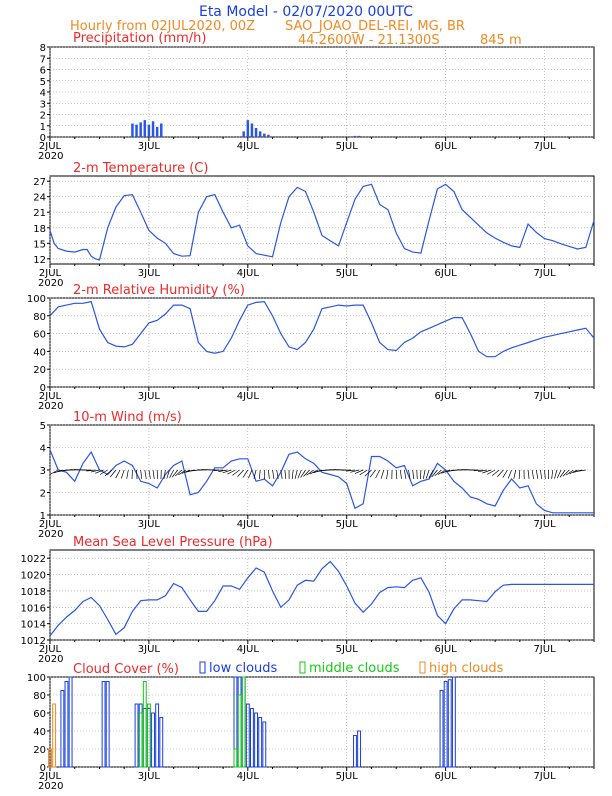 The height and width of the screenshot is (796, 612). What do you see at coordinates (375, 26) in the screenshot?
I see `subtitle-location: SAO_JOAO_DEL-REI, MG, BR` at bounding box center [375, 26].